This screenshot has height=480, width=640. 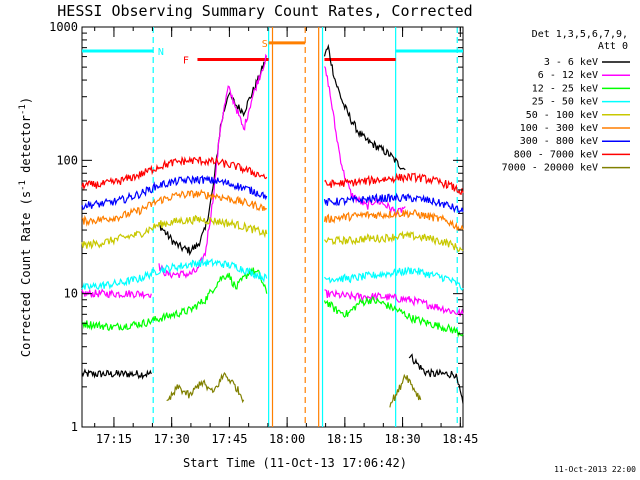 I want to click on x-tick-label: 18:15, so click(x=345, y=439).